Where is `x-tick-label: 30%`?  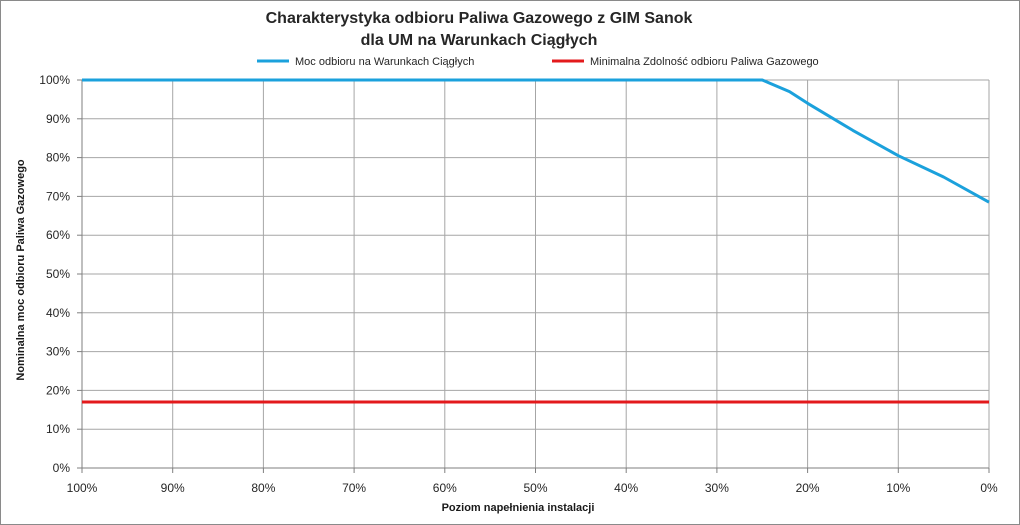 x-tick-label: 30% is located at coordinates (717, 488).